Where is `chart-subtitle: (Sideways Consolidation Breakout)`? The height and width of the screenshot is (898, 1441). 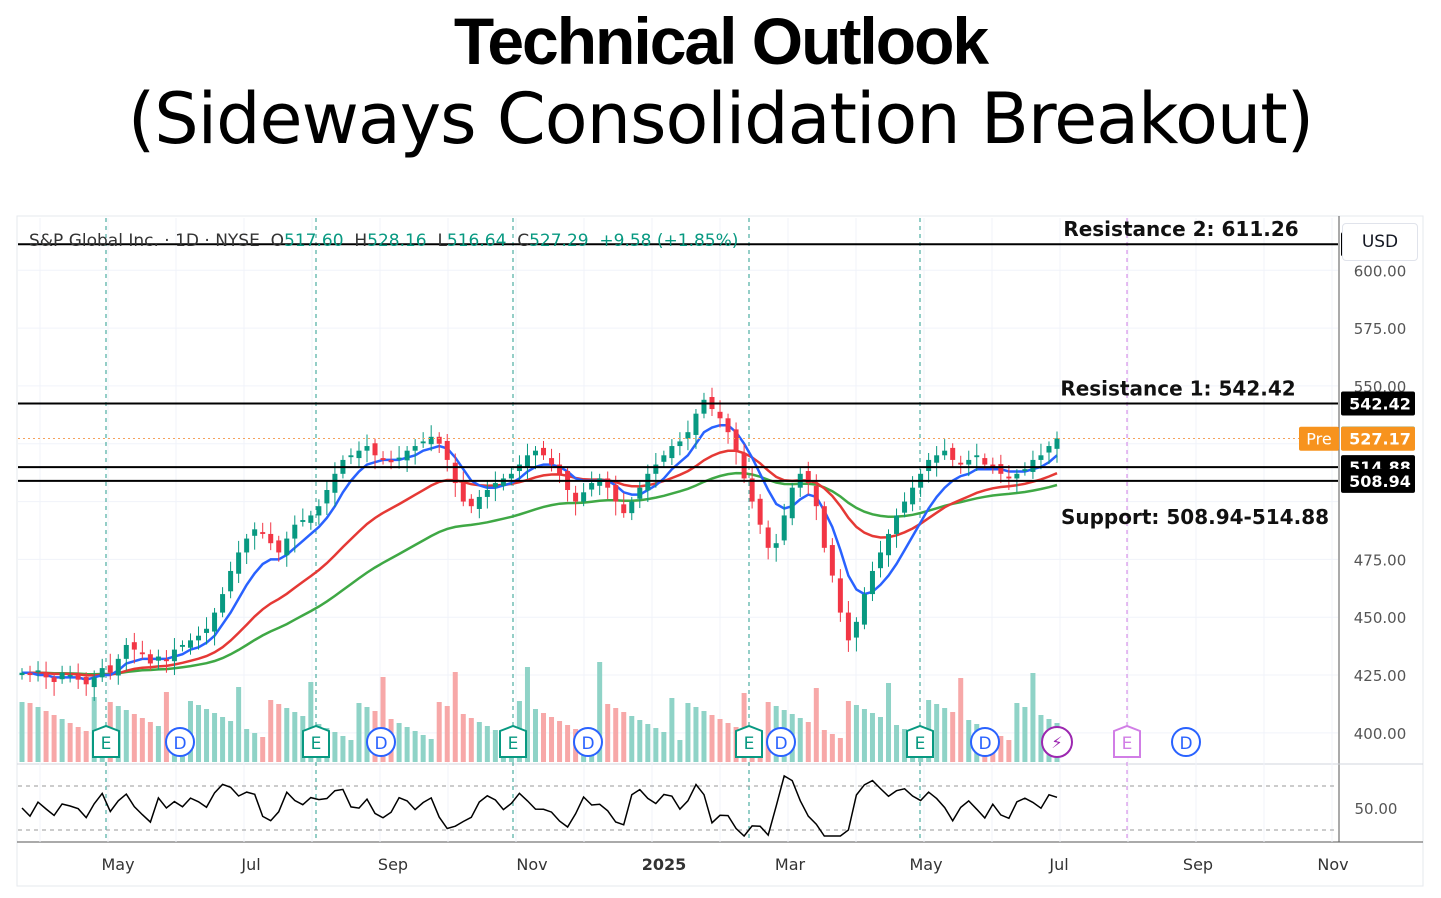 chart-subtitle: (Sideways Consolidation Breakout) is located at coordinates (720, 119).